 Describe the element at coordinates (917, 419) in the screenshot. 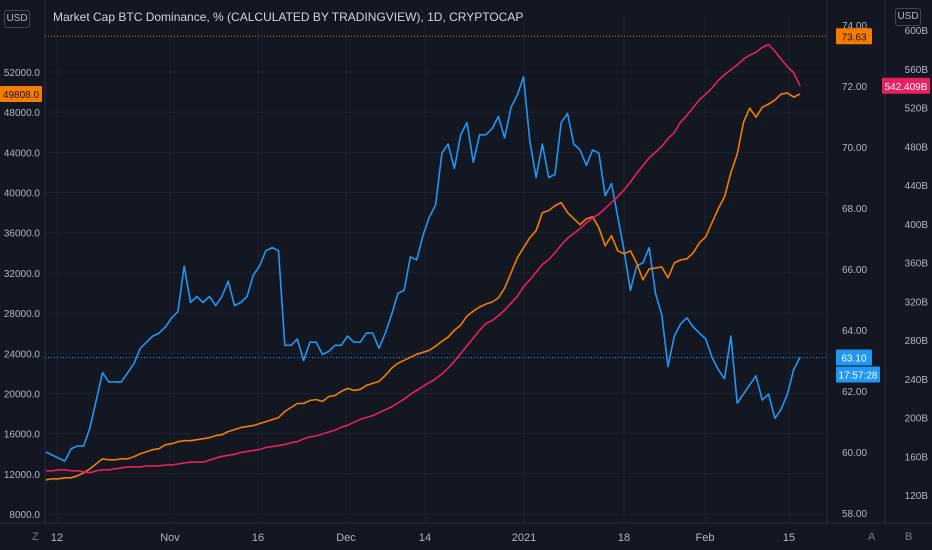

I see `right-y-tick-label: 200B` at that location.